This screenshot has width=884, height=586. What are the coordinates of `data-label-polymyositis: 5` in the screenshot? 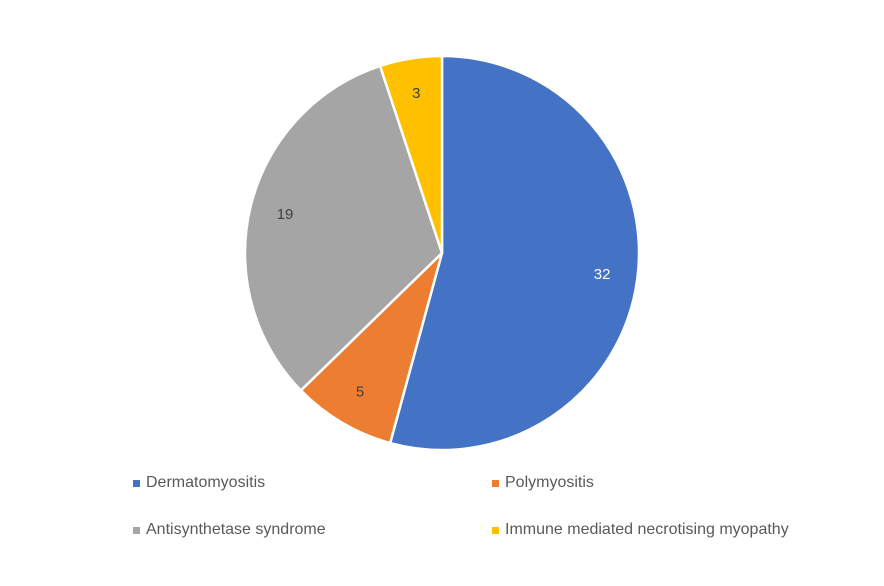 It's located at (360, 392).